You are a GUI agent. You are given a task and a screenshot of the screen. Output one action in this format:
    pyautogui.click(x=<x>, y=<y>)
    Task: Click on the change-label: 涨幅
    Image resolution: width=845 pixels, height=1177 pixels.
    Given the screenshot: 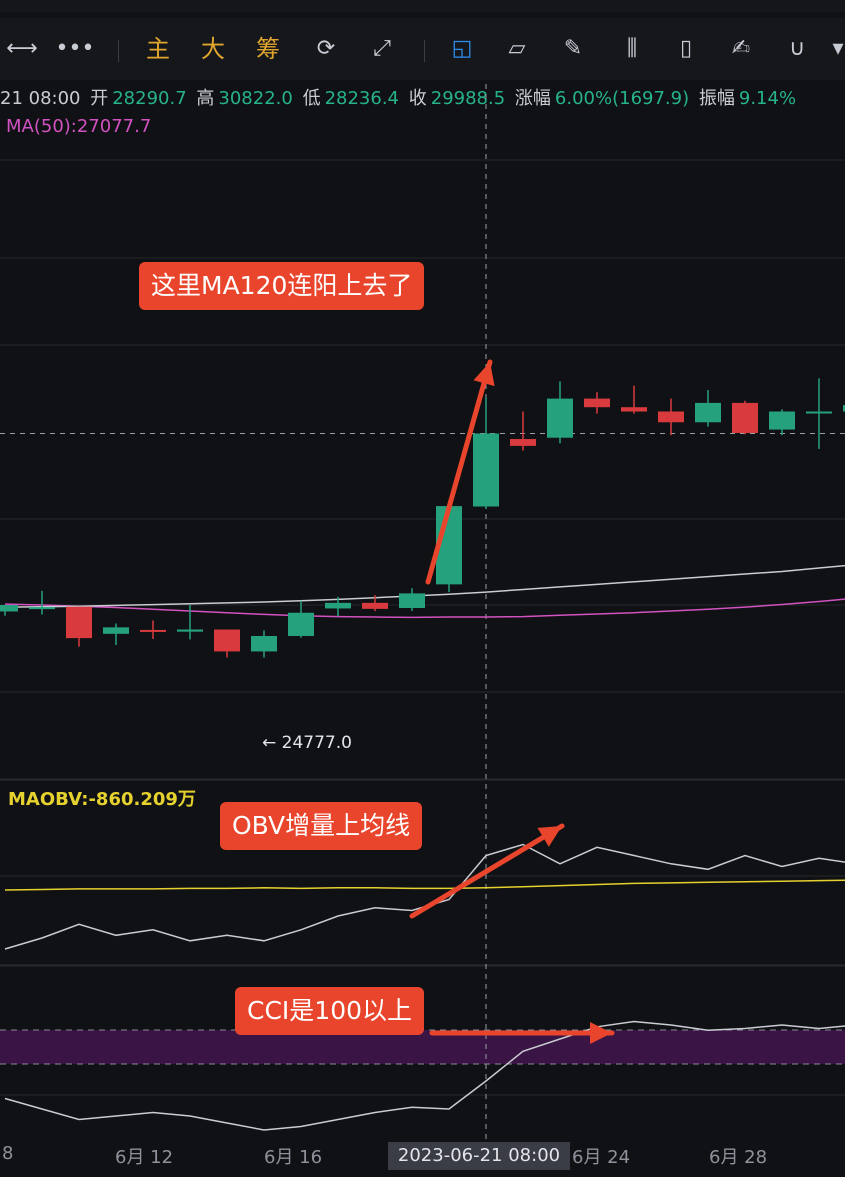 What is the action you would take?
    pyautogui.click(x=532, y=98)
    